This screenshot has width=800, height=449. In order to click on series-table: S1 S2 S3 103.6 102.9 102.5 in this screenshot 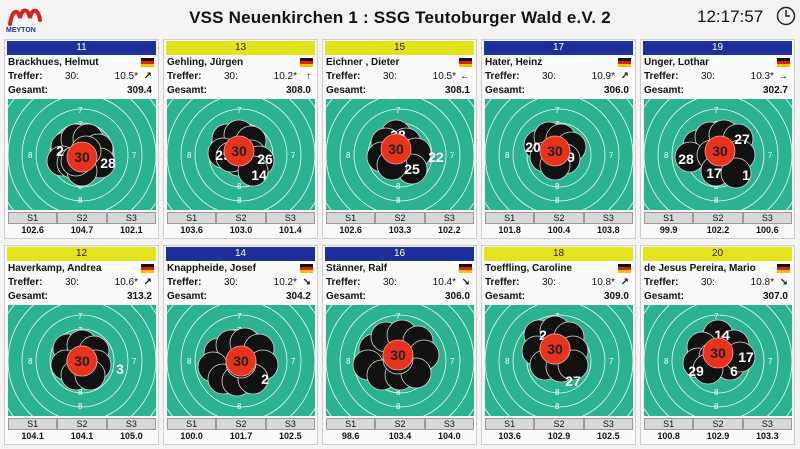, I will do `click(559, 430)`.